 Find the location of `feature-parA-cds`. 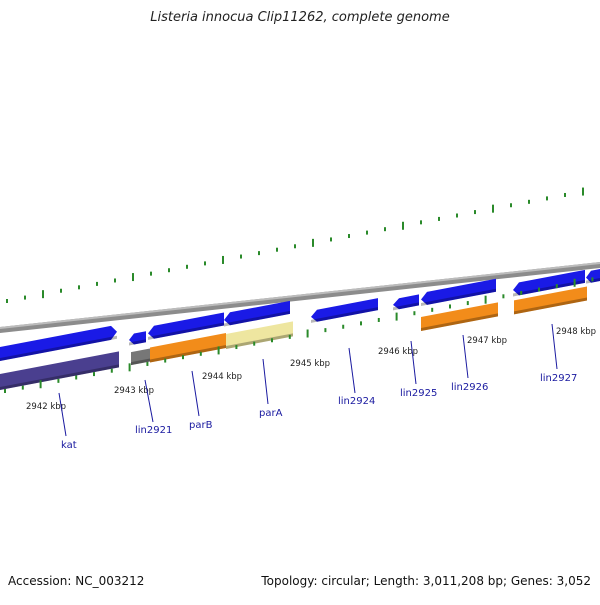

feature-parA-cds is located at coordinates (259, 335).